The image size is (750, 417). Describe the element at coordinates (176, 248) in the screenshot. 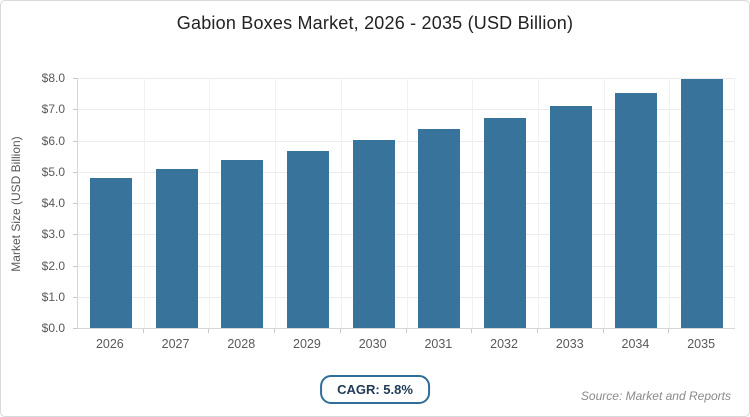

I see `bar-2027` at that location.